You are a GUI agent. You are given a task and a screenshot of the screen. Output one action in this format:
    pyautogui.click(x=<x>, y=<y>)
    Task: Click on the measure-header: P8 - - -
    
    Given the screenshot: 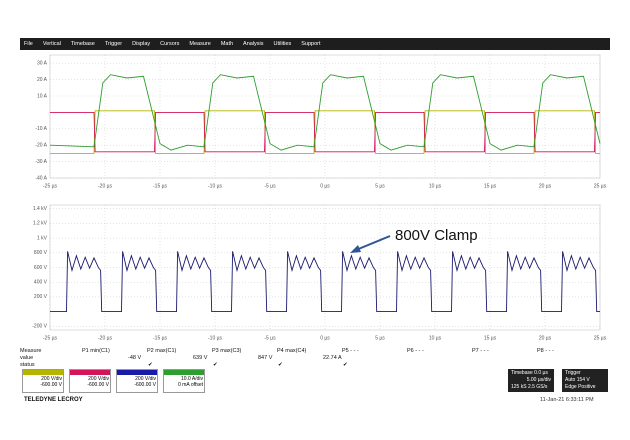 What is the action you would take?
    pyautogui.click(x=545, y=351)
    